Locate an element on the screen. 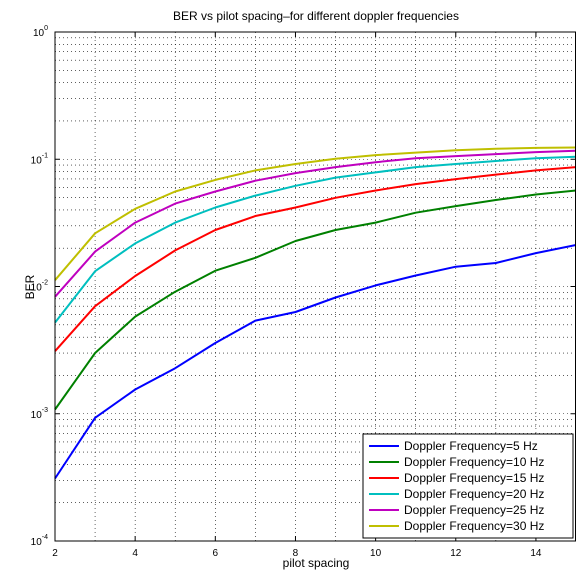 This screenshot has width=576, height=571. x-tick-label: 14 is located at coordinates (536, 553).